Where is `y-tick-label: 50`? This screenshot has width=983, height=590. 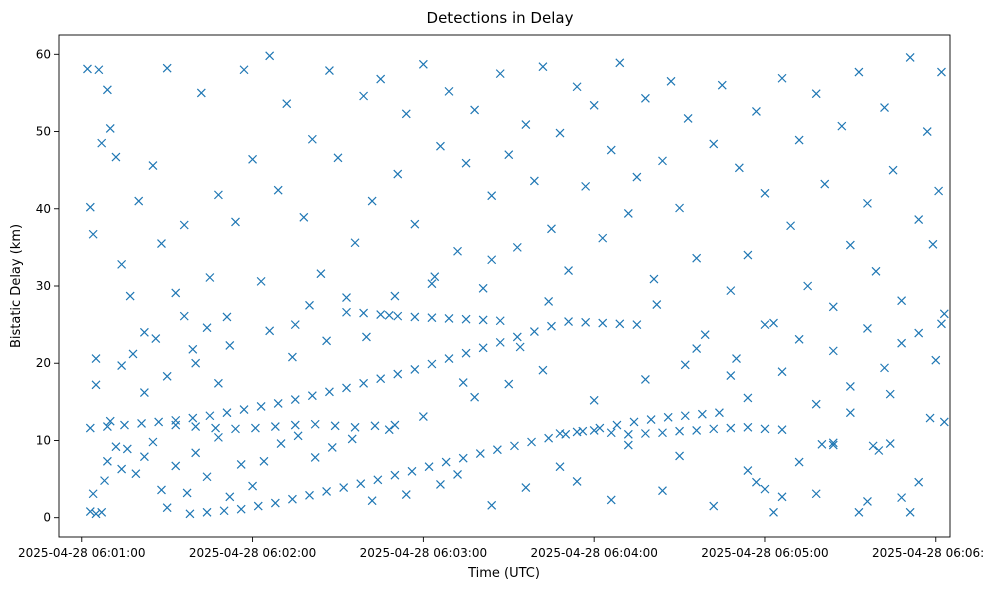 y-tick-label: 50 is located at coordinates (43, 132).